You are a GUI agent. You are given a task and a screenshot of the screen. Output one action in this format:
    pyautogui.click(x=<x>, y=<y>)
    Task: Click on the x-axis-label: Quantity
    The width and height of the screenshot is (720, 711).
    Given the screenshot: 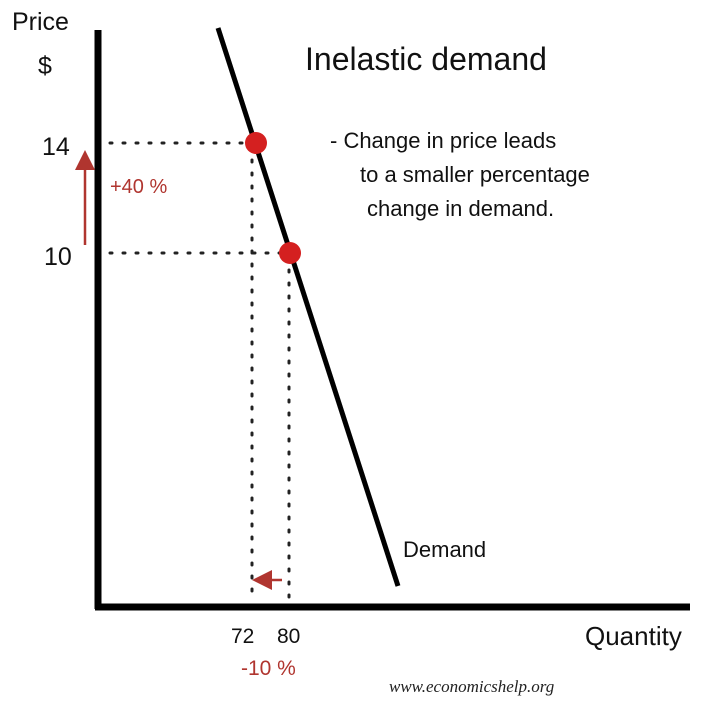 What is the action you would take?
    pyautogui.click(x=633, y=636)
    